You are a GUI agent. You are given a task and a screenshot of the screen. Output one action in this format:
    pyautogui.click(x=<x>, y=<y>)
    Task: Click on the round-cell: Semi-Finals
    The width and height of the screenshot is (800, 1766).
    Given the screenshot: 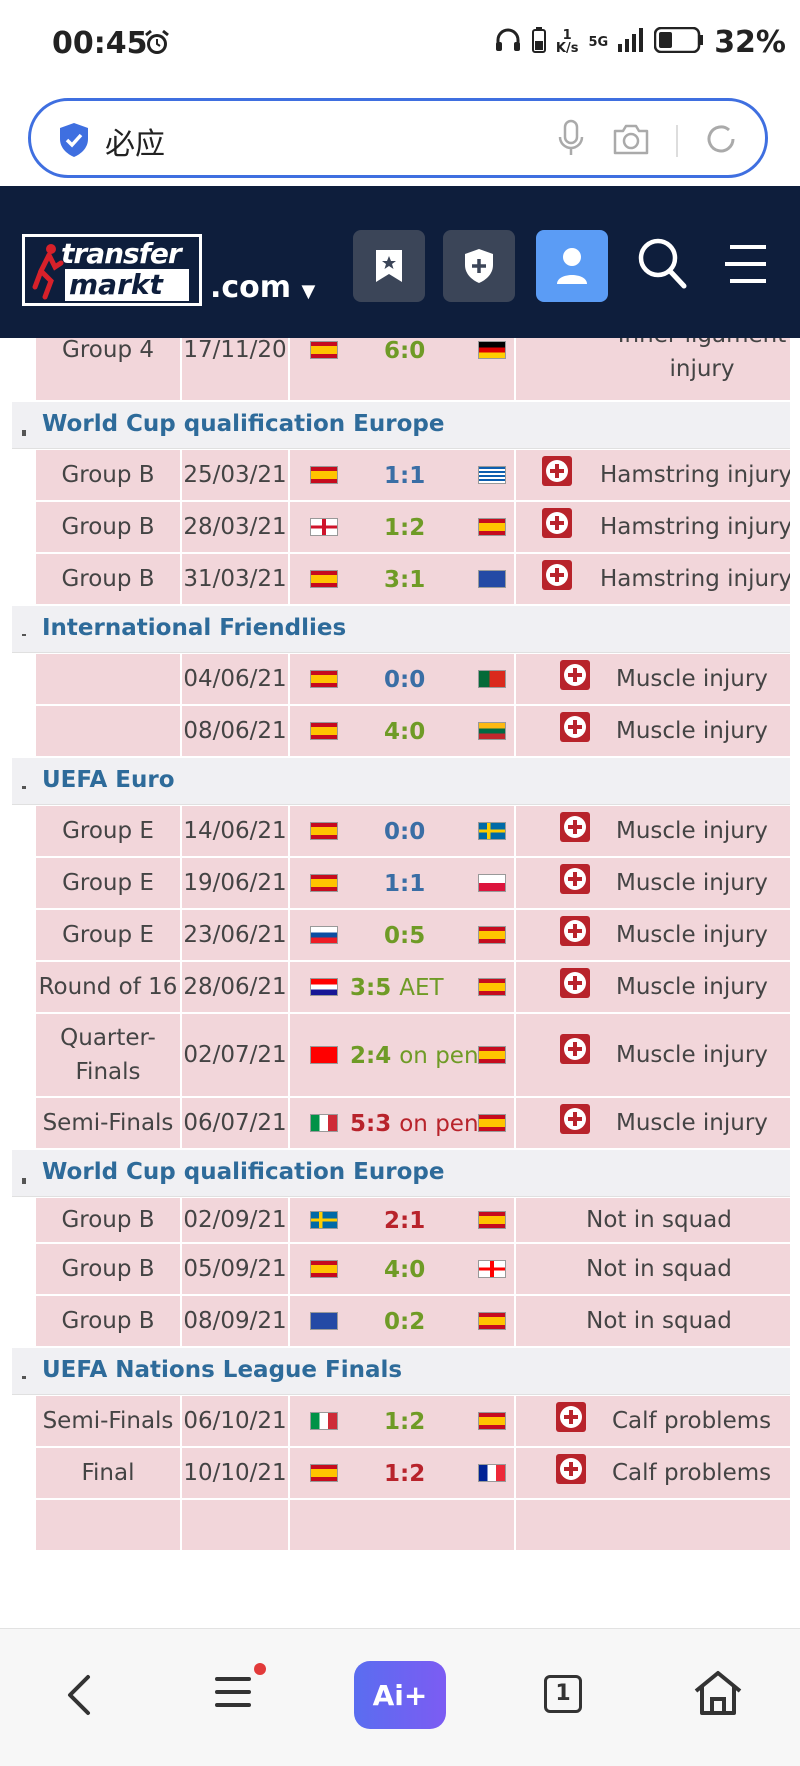 What is the action you would take?
    pyautogui.click(x=108, y=1421)
    